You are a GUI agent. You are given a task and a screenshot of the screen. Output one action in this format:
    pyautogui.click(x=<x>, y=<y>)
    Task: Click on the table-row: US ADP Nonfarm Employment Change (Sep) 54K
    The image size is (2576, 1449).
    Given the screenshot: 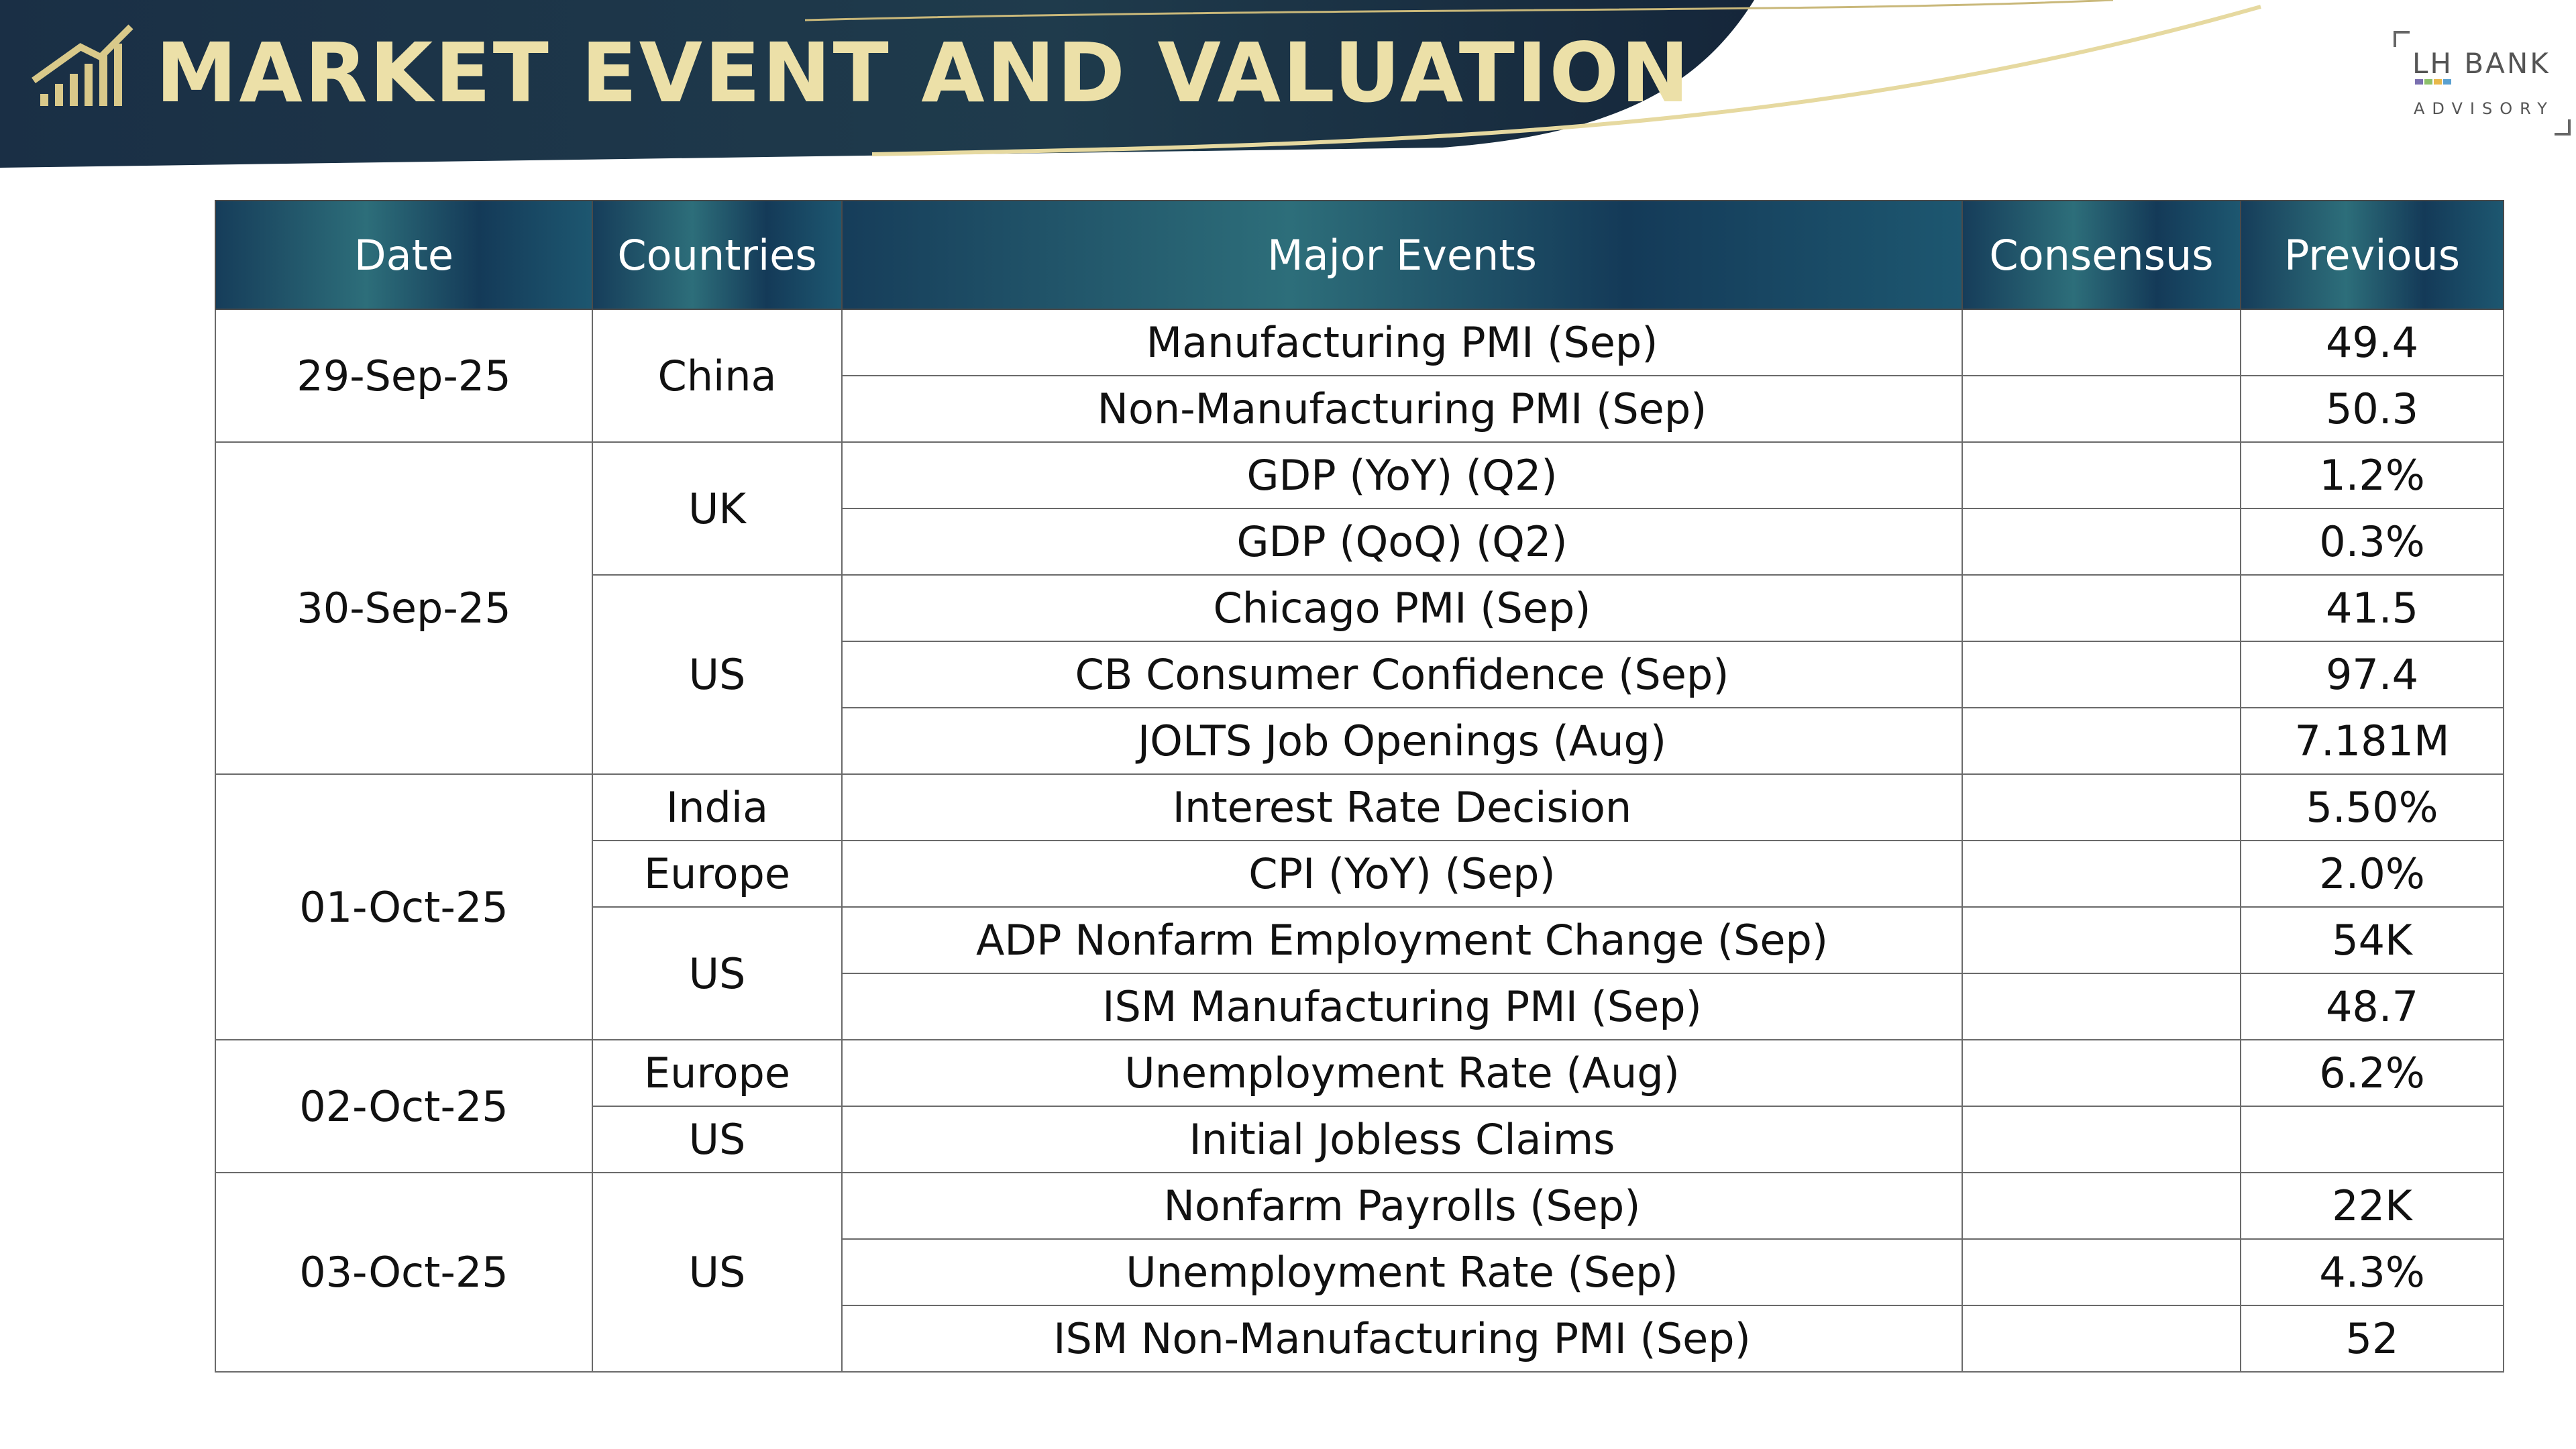 What is the action you would take?
    pyautogui.click(x=1359, y=973)
    